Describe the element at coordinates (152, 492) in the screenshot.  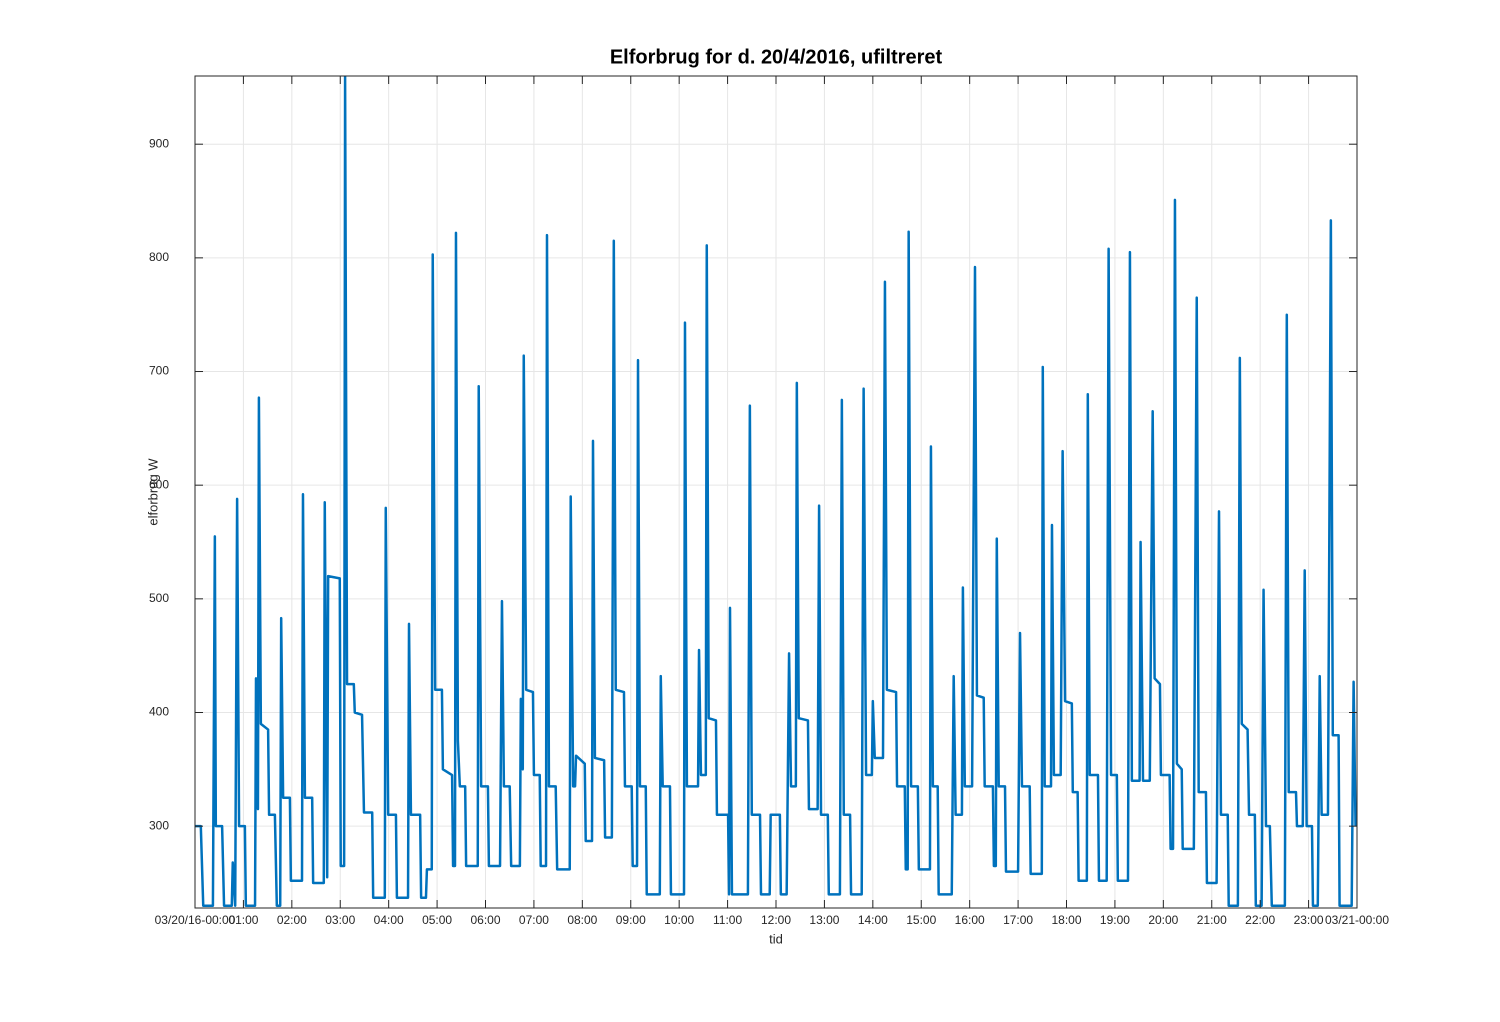
I see `y-axis-label: elforbrug W` at that location.